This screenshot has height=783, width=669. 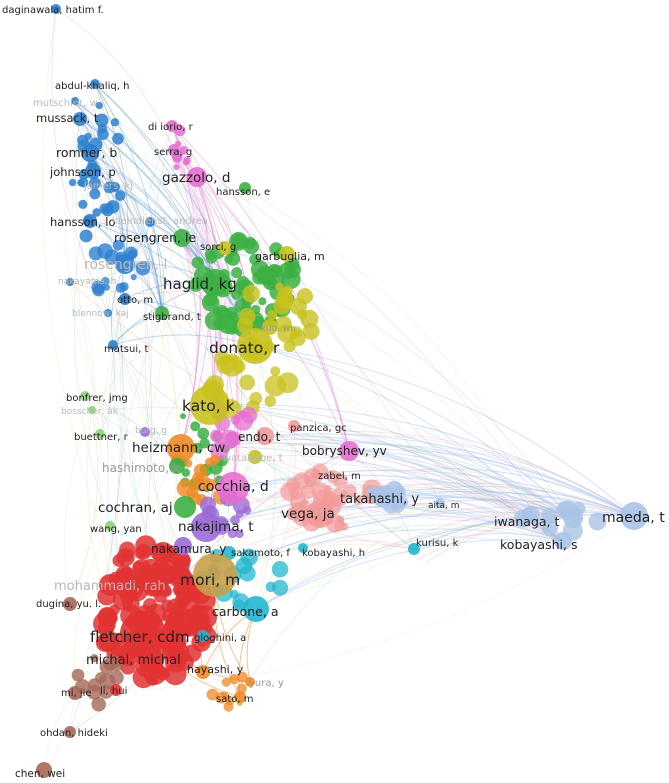 What do you see at coordinates (125, 299) in the screenshot?
I see `node-otto` at bounding box center [125, 299].